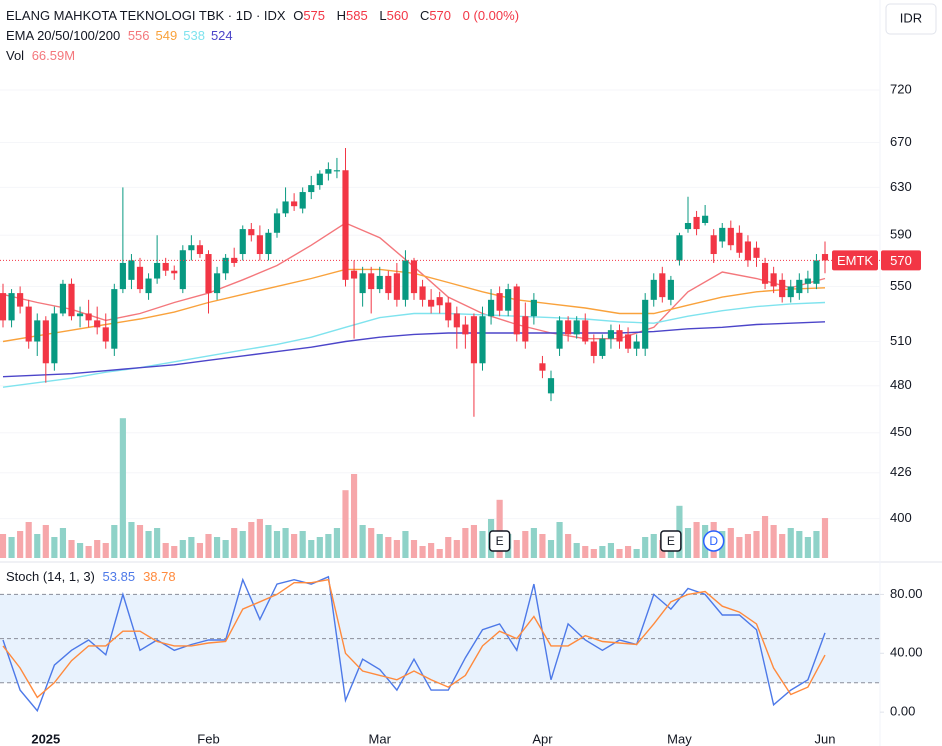 This screenshot has height=746, width=942. Describe the element at coordinates (53, 55) in the screenshot. I see `volume-value: 66.59M` at that location.